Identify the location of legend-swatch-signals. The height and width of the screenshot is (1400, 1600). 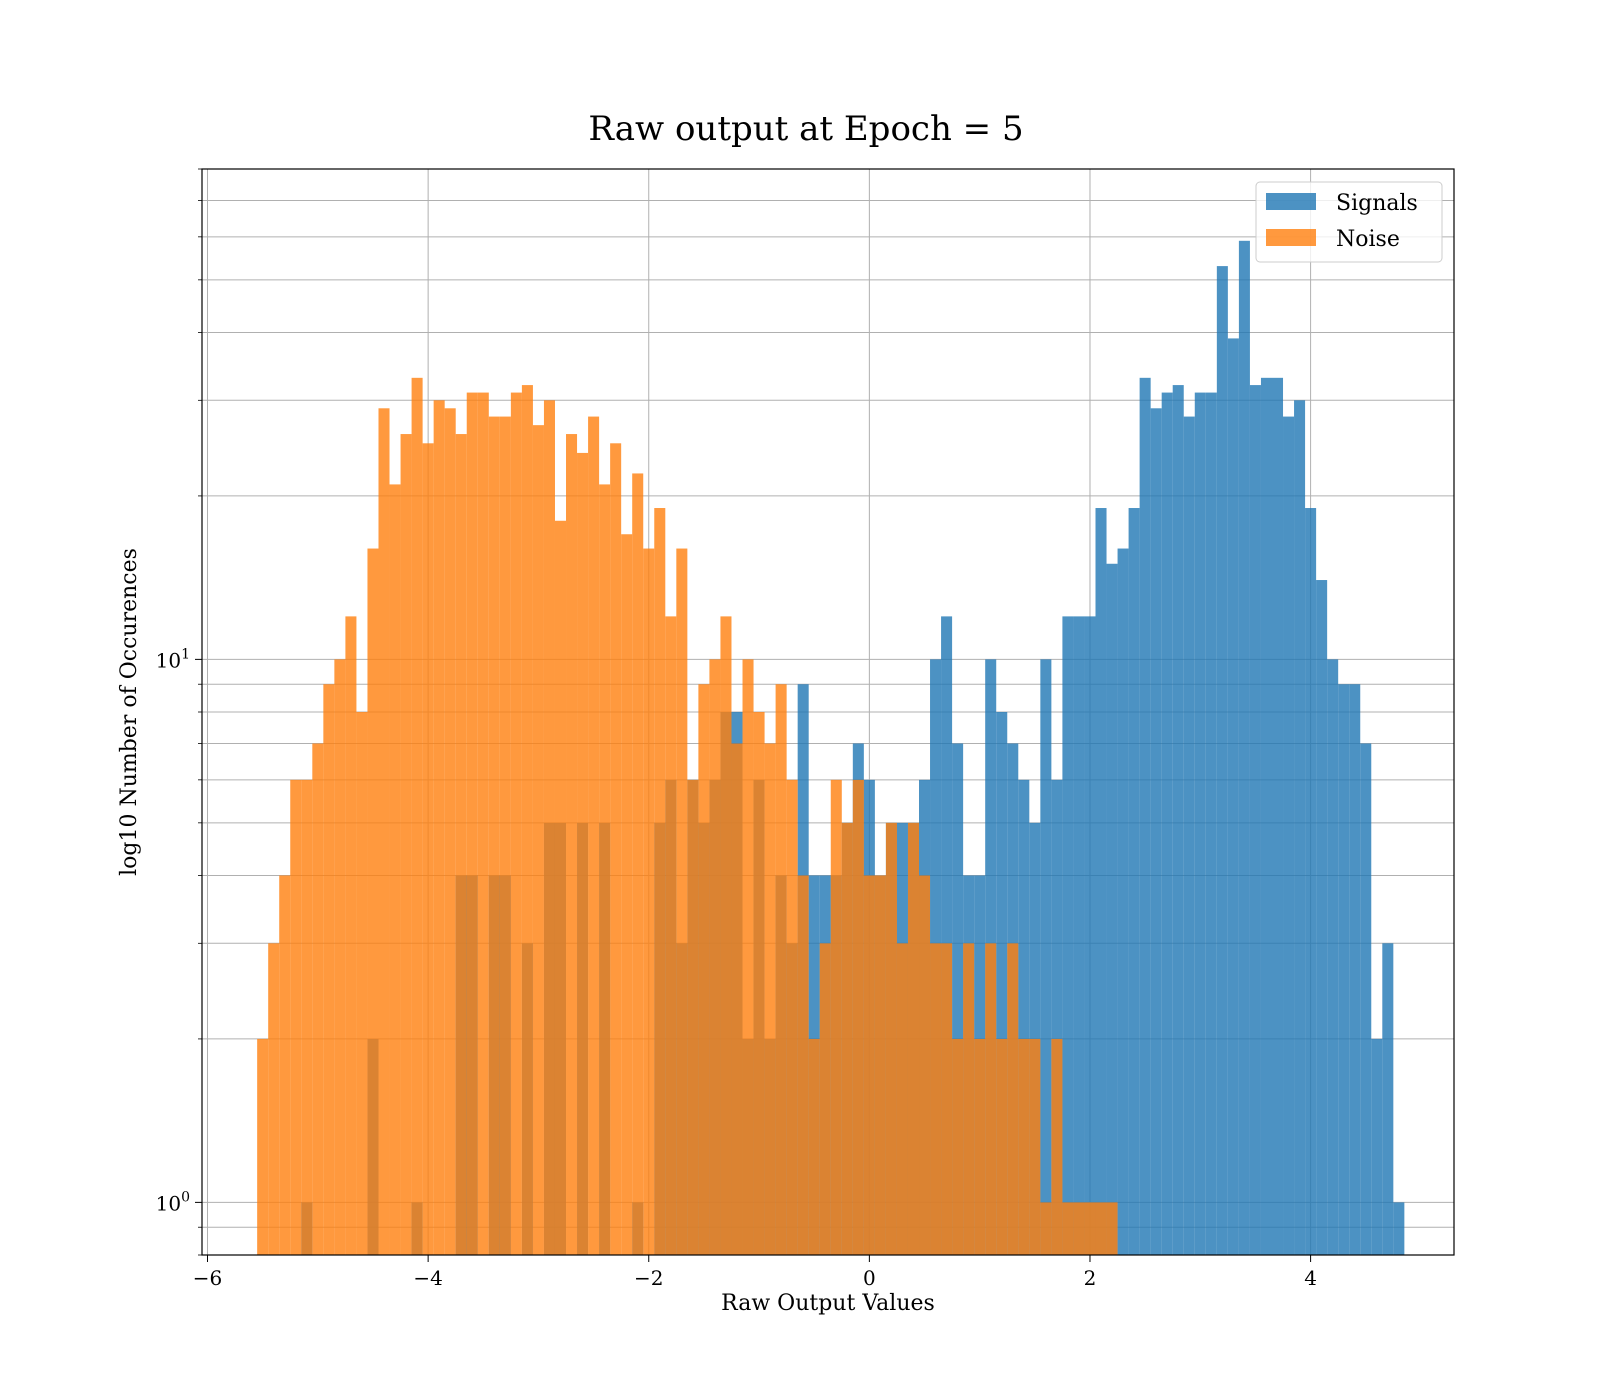
(1291, 201).